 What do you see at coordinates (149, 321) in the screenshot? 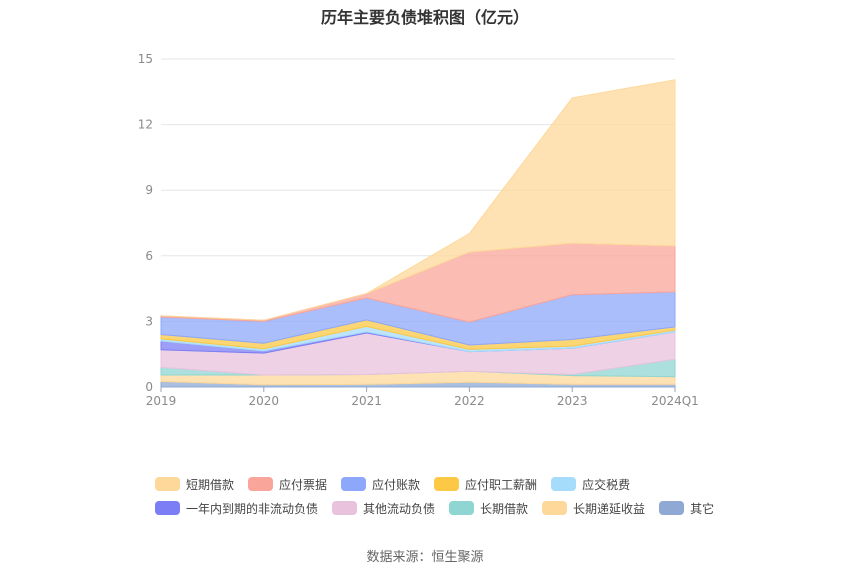
I see `y-tick-label: 3` at bounding box center [149, 321].